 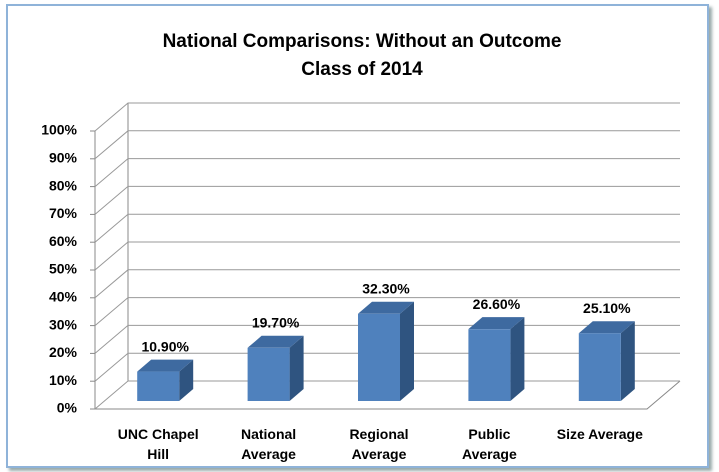 I want to click on y-tick-label: 20%, so click(x=63, y=352).